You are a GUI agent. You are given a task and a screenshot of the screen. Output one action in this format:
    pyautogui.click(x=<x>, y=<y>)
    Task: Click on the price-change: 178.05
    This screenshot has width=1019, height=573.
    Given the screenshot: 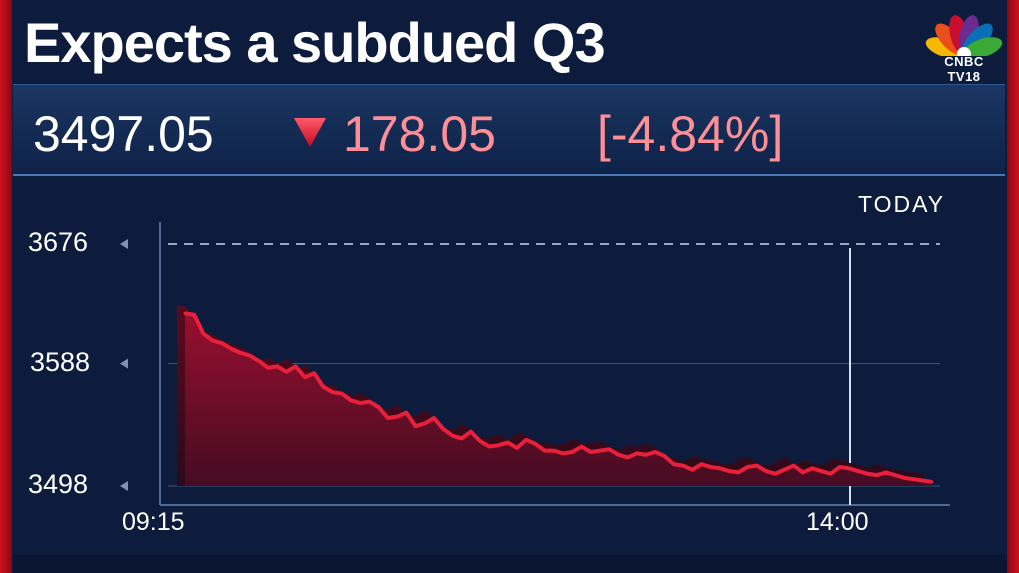 What is the action you would take?
    pyautogui.click(x=419, y=134)
    